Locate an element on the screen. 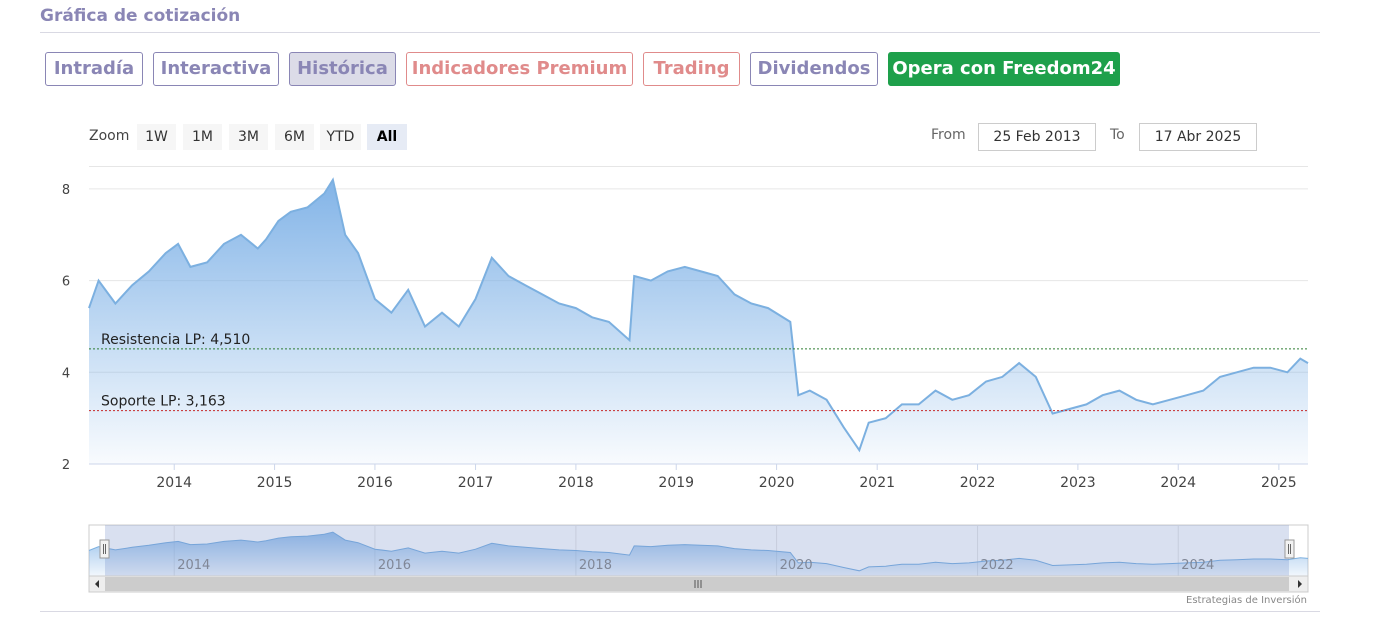 The height and width of the screenshot is (622, 1377). chart-credit: Estrategias de Inversión is located at coordinates (1246, 600).